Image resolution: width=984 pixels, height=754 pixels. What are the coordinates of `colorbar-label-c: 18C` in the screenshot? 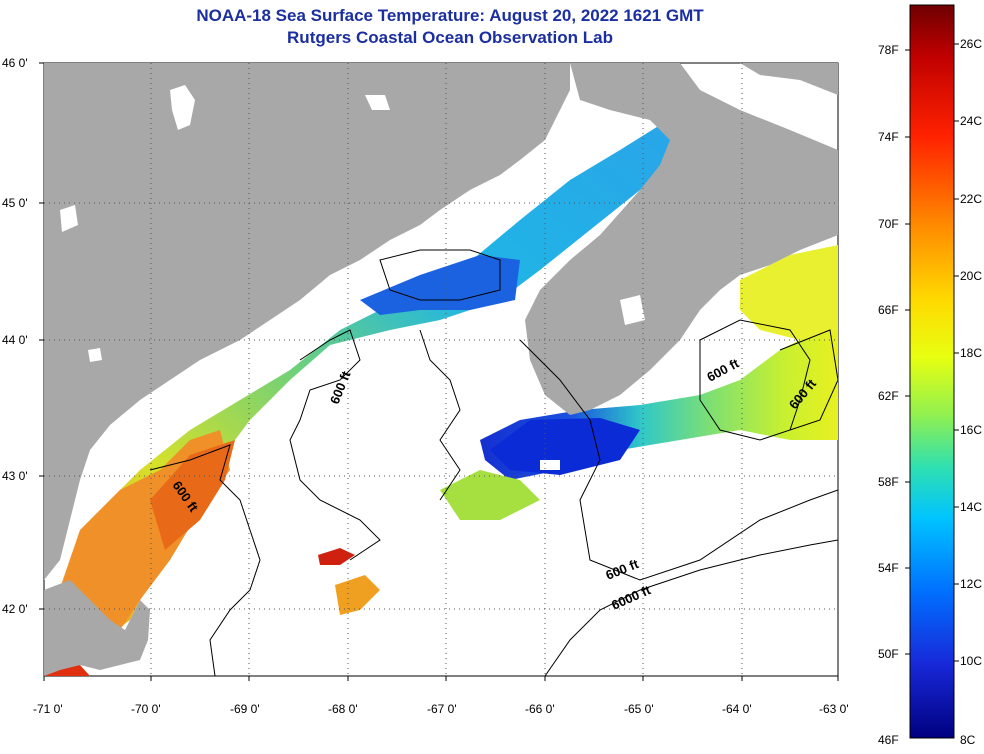 It's located at (971, 353).